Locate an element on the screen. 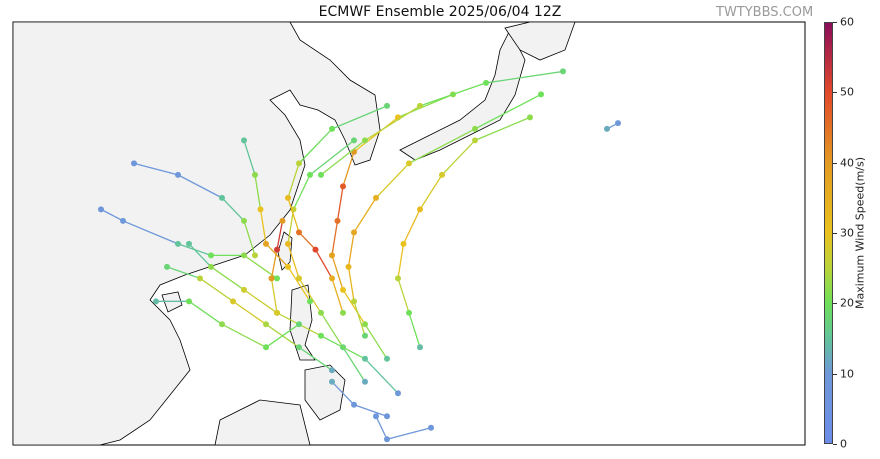 Image resolution: width=880 pixels, height=459 pixels. borneo is located at coordinates (262, 422).